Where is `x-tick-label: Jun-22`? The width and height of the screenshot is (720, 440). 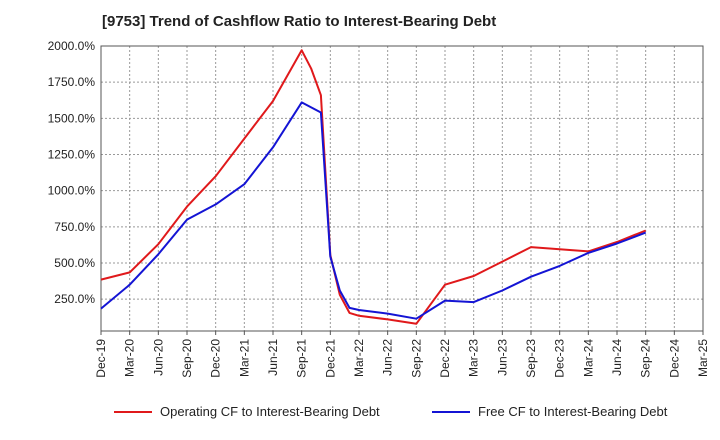 x-tick-label: Jun-22 is located at coordinates (388, 357).